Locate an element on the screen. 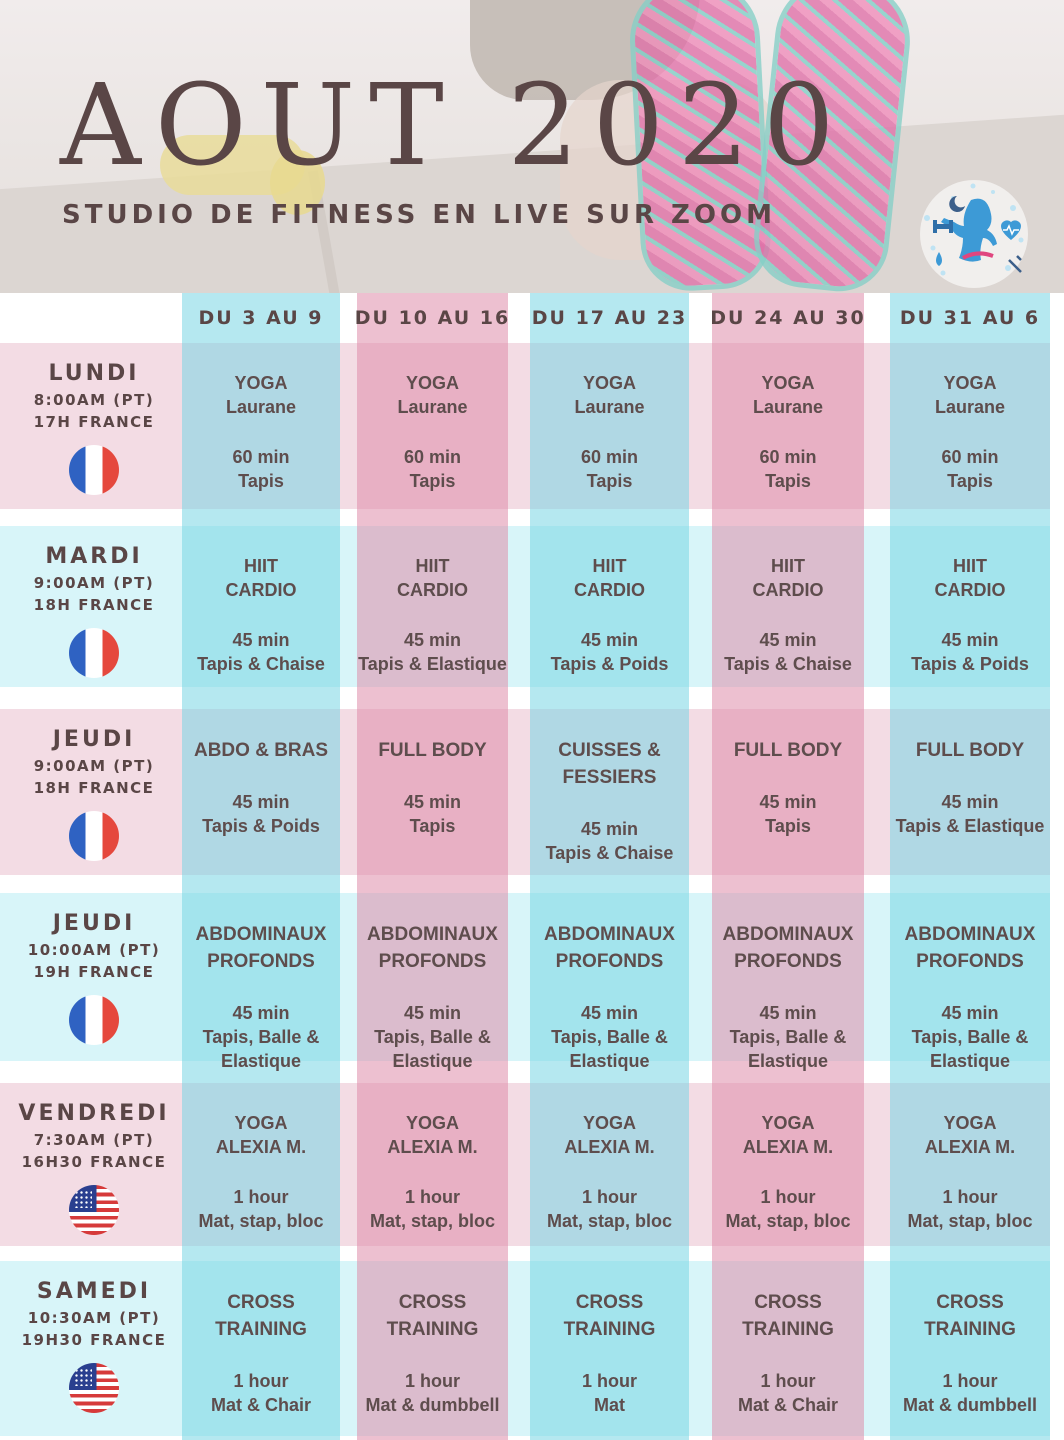 The image size is (1064, 1440). day-time-france: 18H FRANCE is located at coordinates (94, 788).